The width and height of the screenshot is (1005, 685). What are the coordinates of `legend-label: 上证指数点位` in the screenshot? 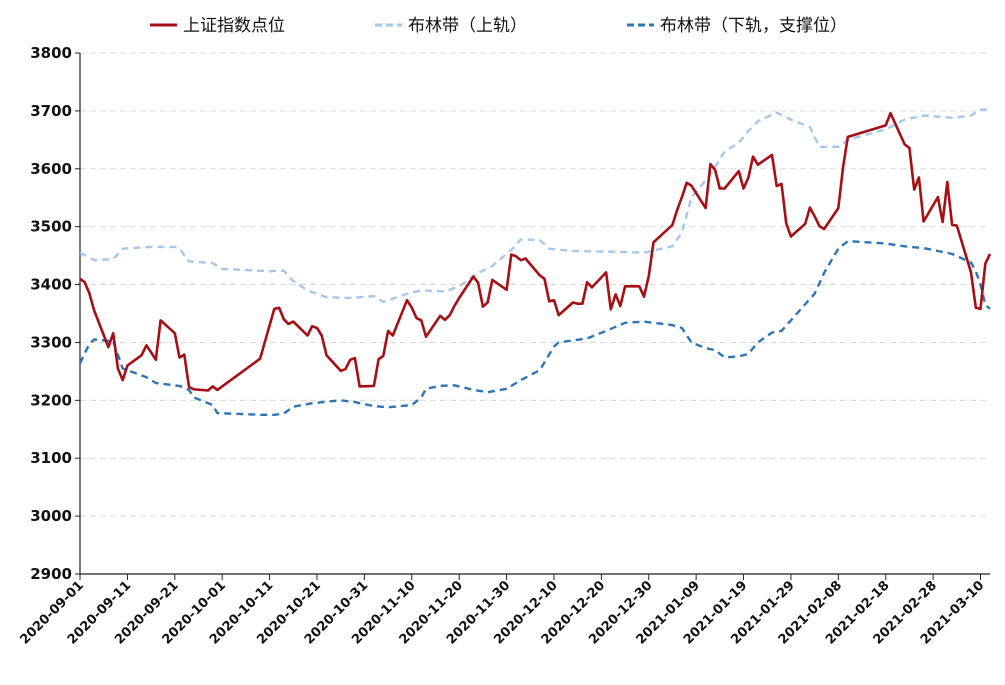 It's located at (234, 26).